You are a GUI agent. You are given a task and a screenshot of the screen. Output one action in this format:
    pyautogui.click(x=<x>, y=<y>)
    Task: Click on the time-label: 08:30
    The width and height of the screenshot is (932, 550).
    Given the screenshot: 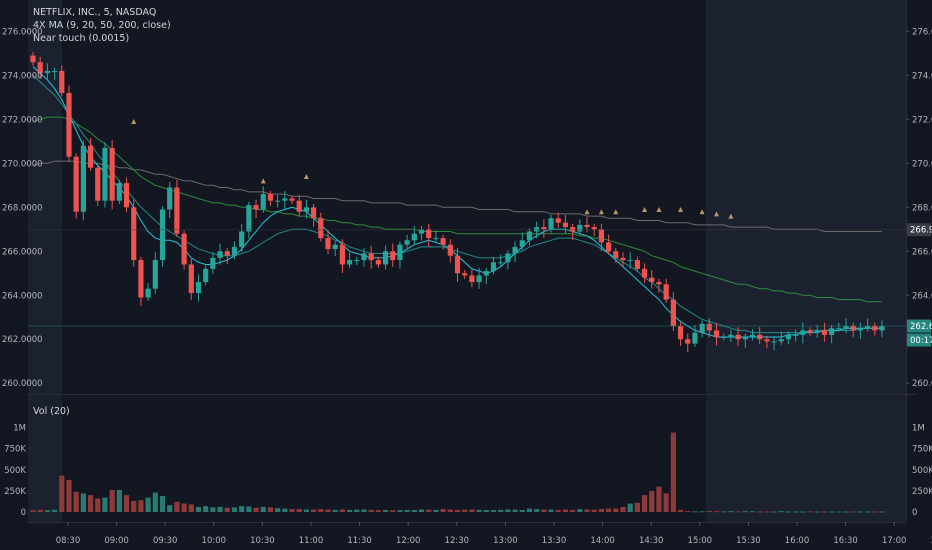 What is the action you would take?
    pyautogui.click(x=68, y=541)
    